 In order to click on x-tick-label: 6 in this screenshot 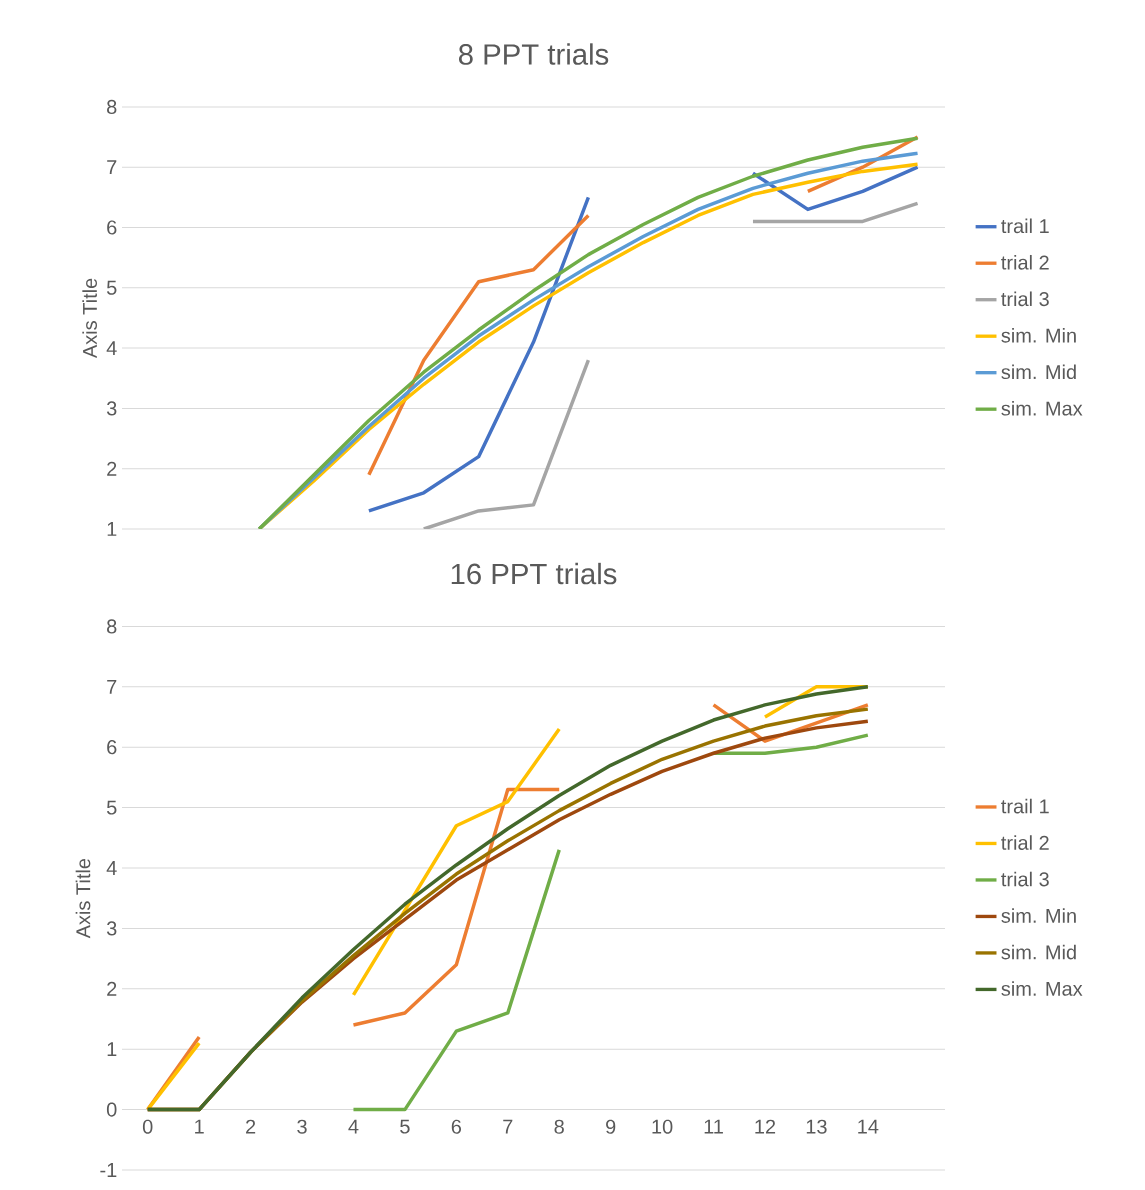, I will do `click(456, 1126)`.